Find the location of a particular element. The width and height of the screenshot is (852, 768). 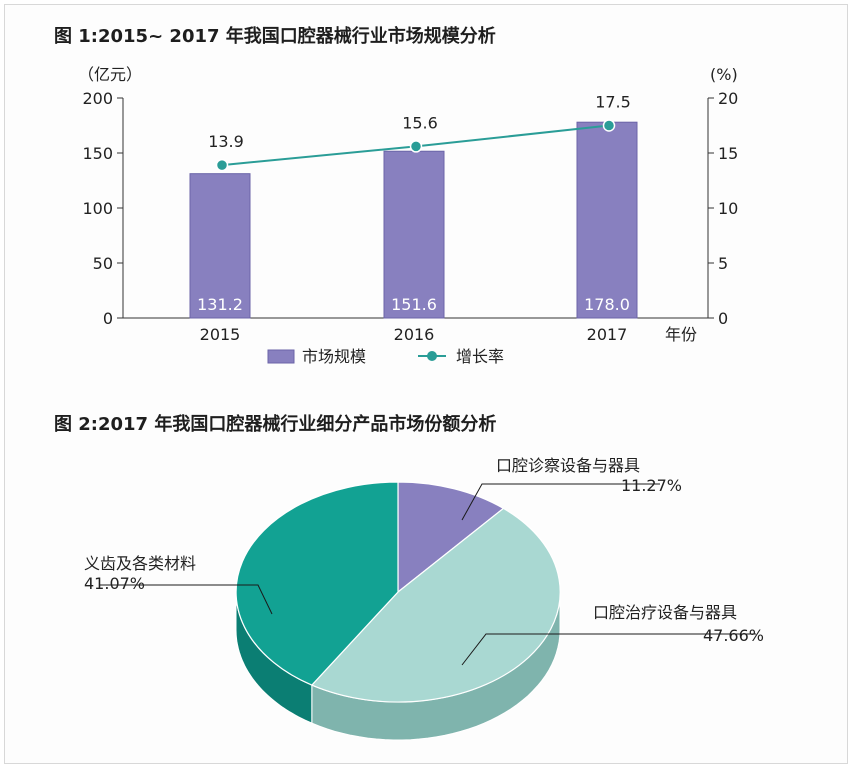

legend-label-line: 增长率 is located at coordinates (480, 356).